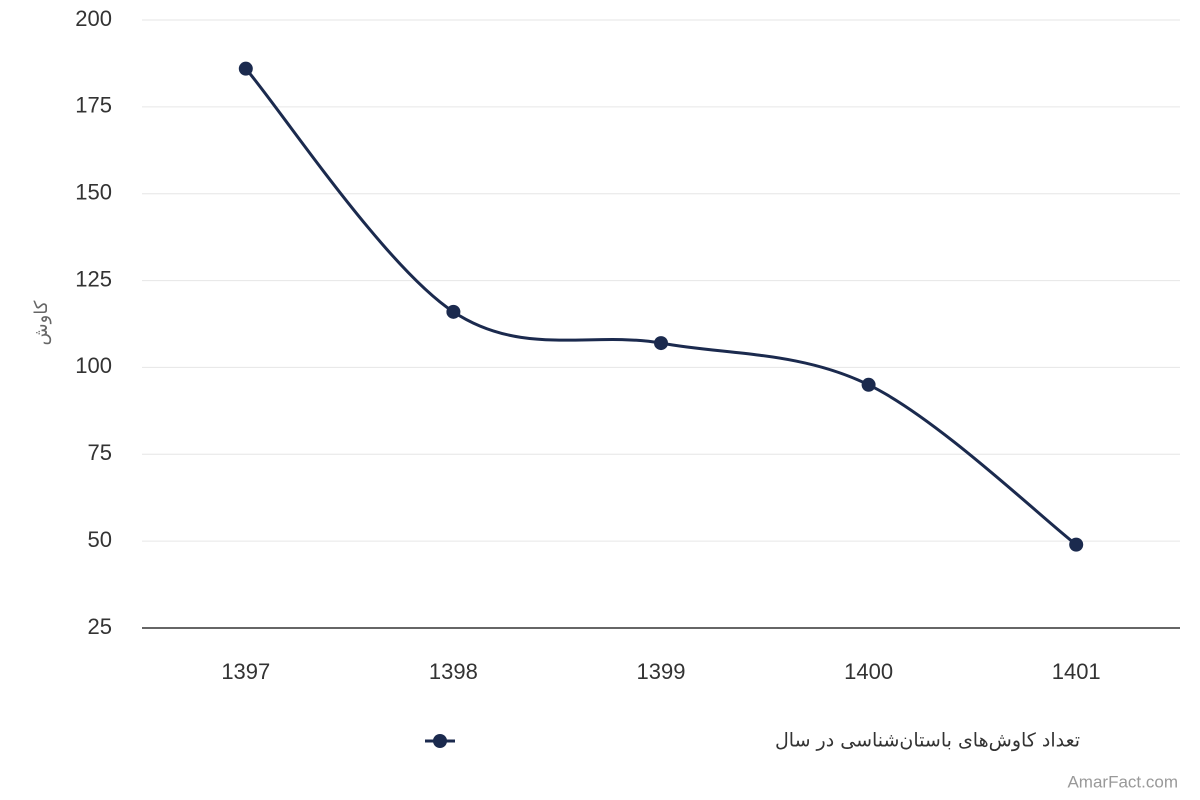 The image size is (1200, 800). I want to click on y-tick-label: 75, so click(100, 452).